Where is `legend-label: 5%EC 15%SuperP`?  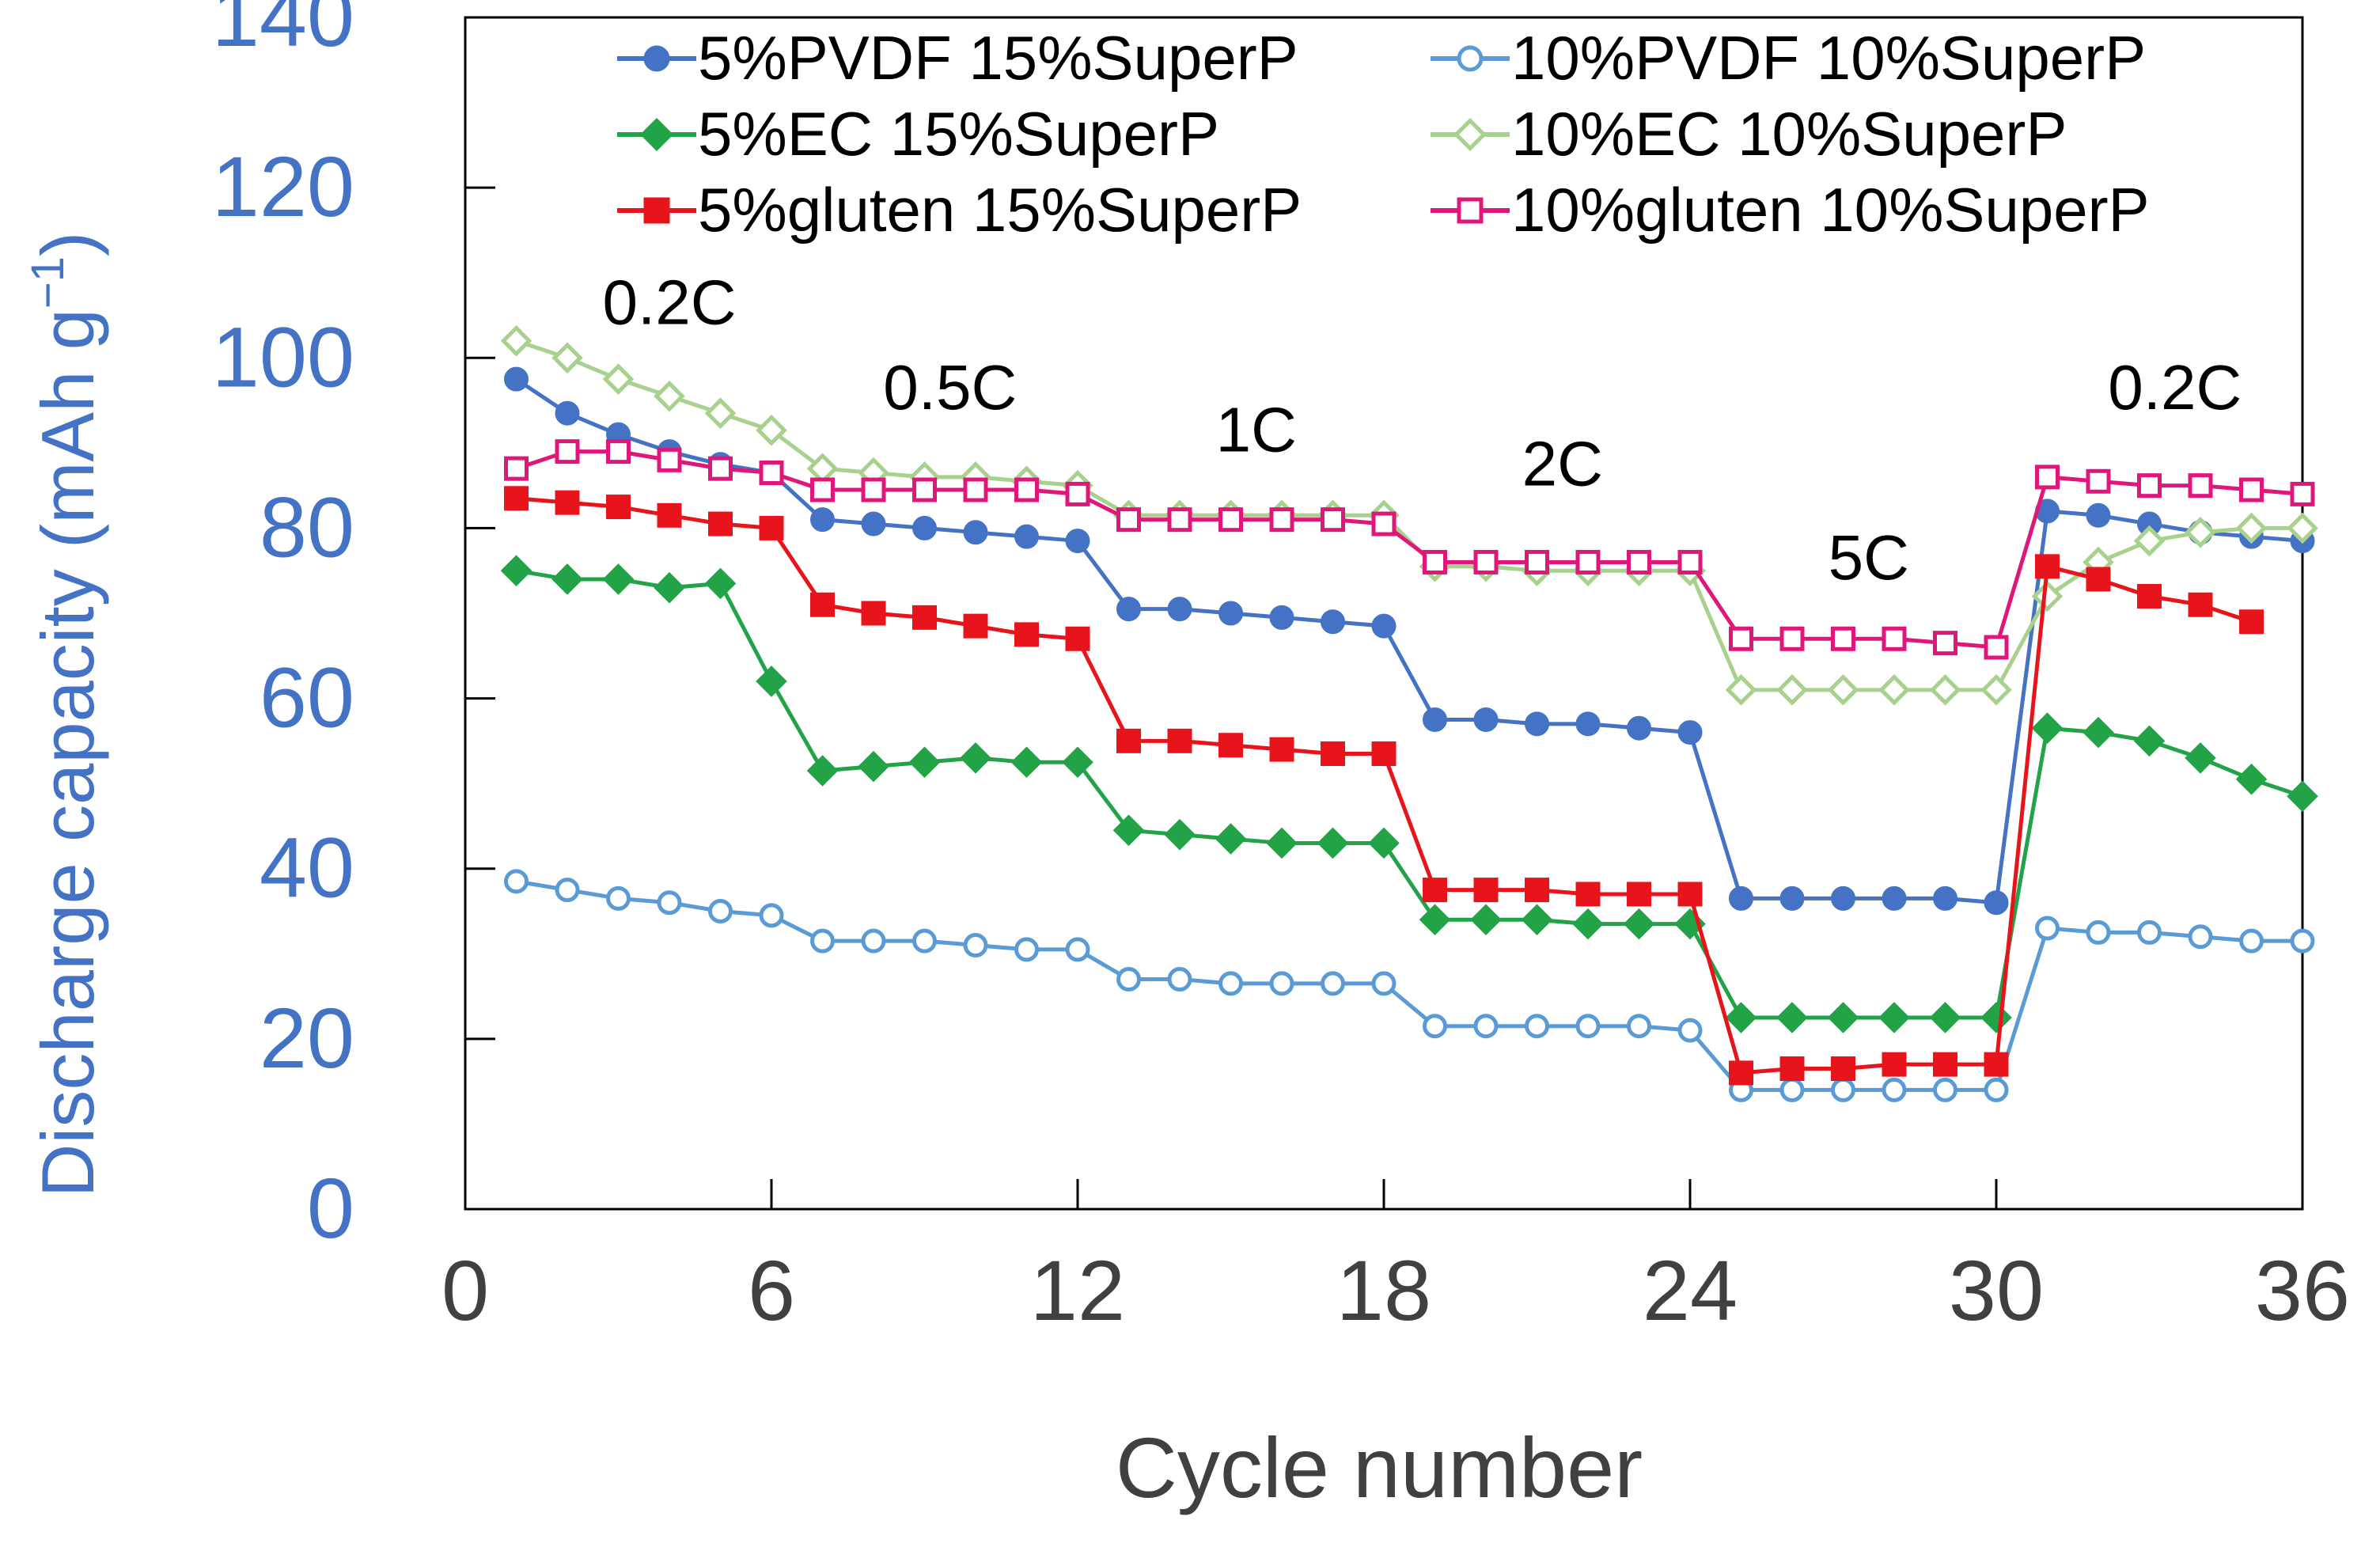 legend-label: 5%EC 15%SuperP is located at coordinates (958, 134).